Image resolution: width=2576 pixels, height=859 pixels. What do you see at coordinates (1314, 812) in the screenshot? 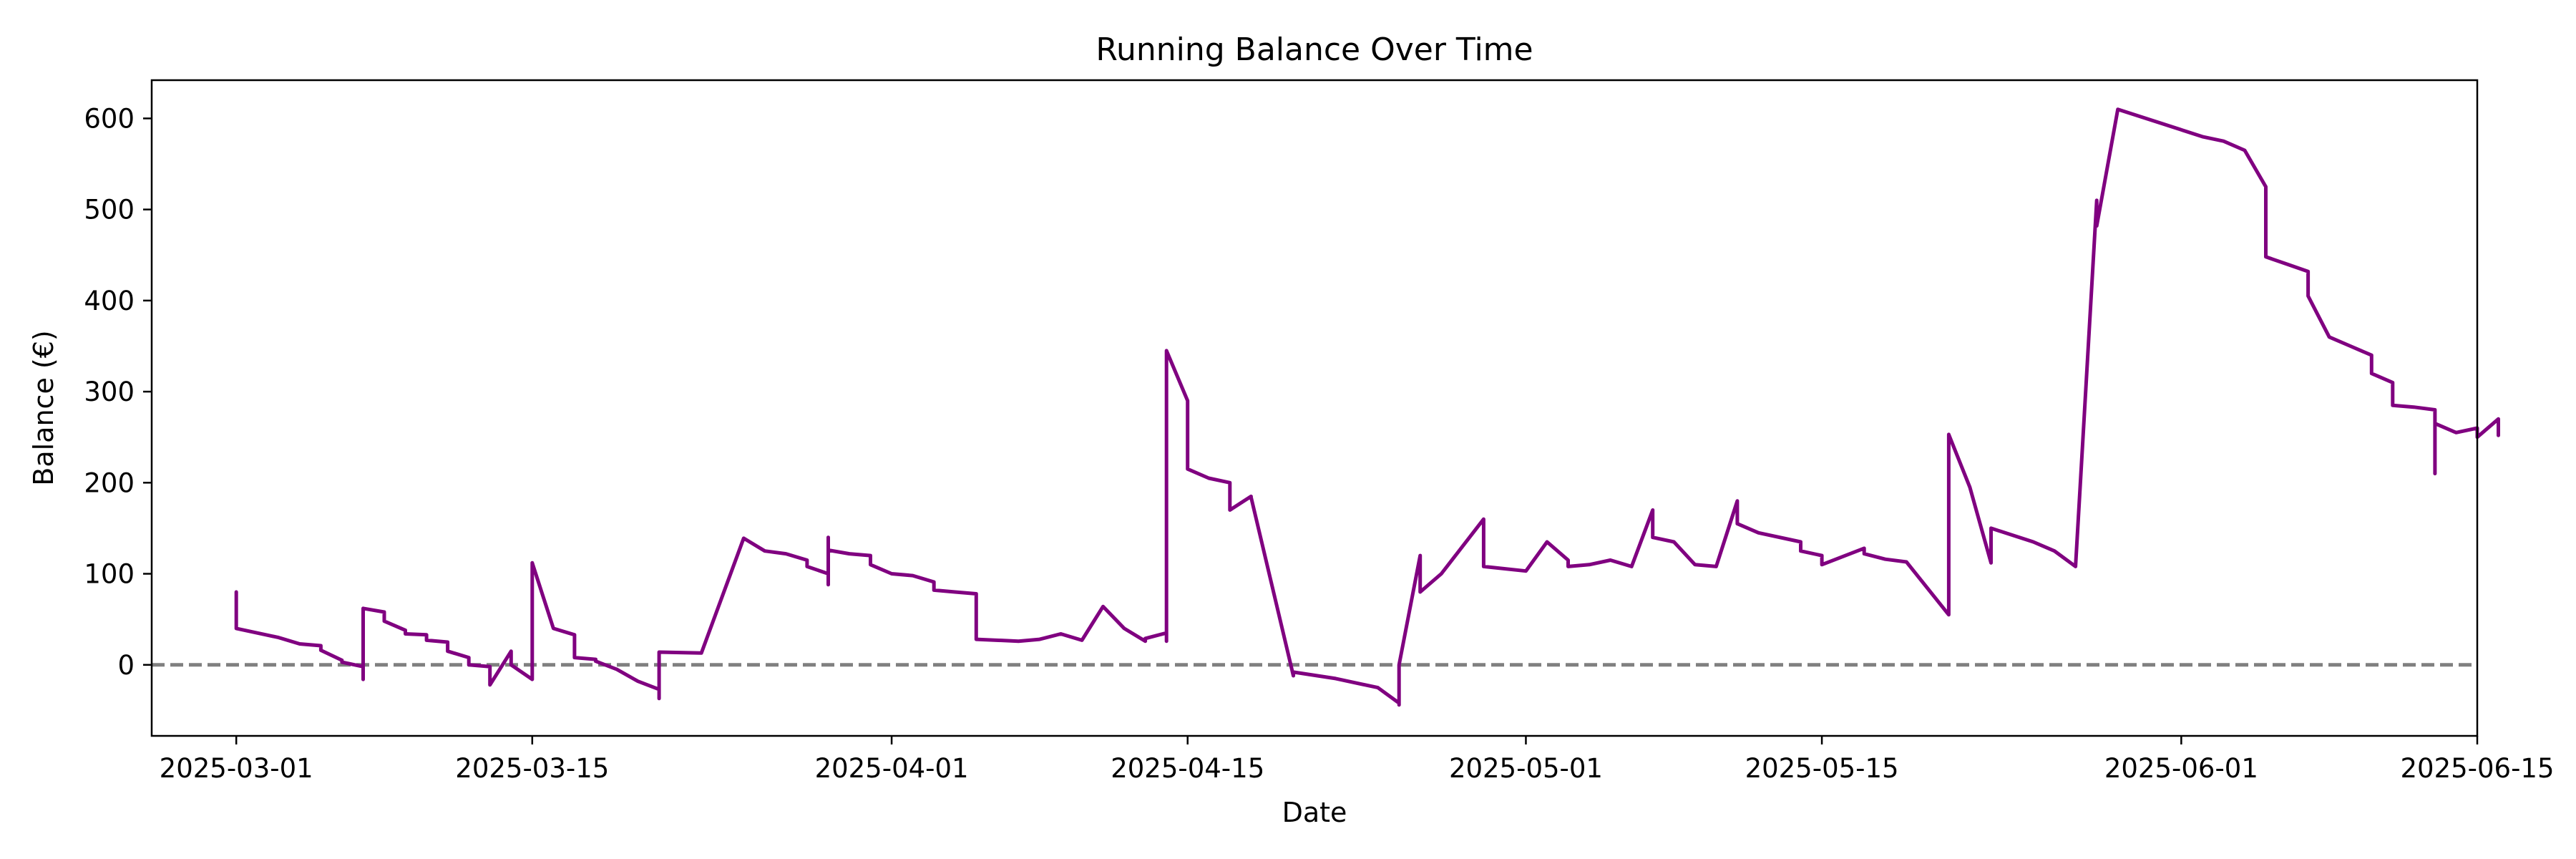
I see `x-axis-label: Date` at bounding box center [1314, 812].